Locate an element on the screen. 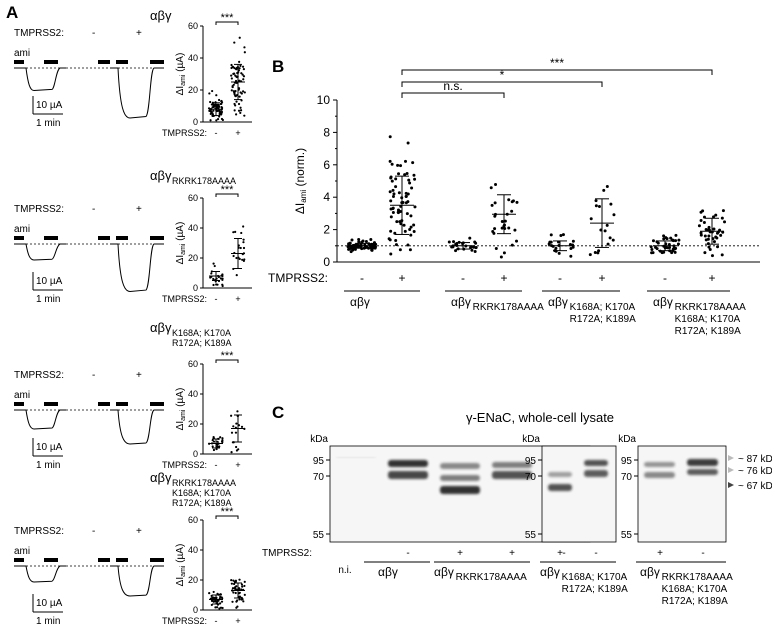 The height and width of the screenshot is (635, 772). blot-3-mw-label: 70 is located at coordinates (627, 477).